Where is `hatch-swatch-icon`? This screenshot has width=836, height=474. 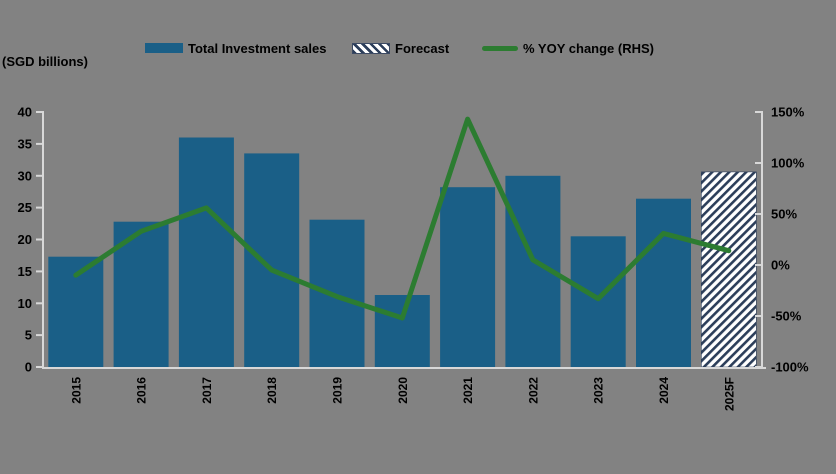 hatch-swatch-icon is located at coordinates (371, 48).